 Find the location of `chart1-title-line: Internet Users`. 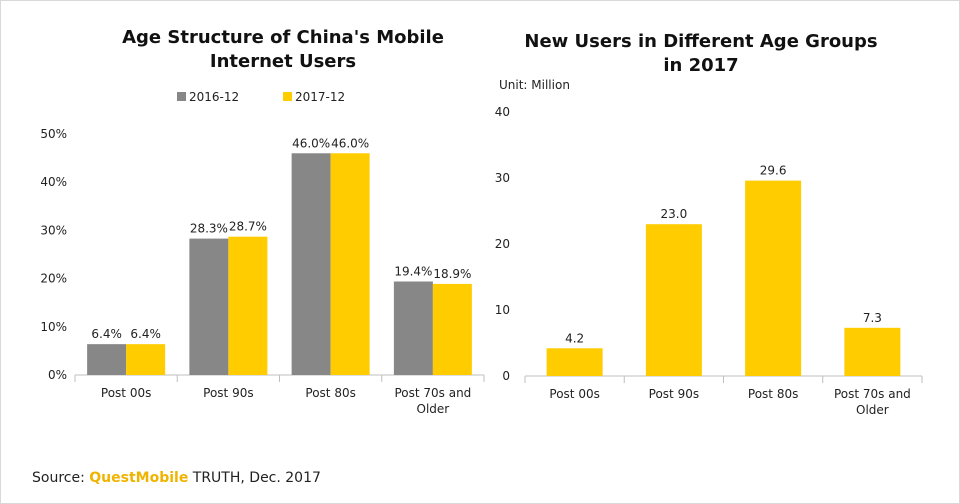

chart1-title-line: Internet Users is located at coordinates (283, 61).